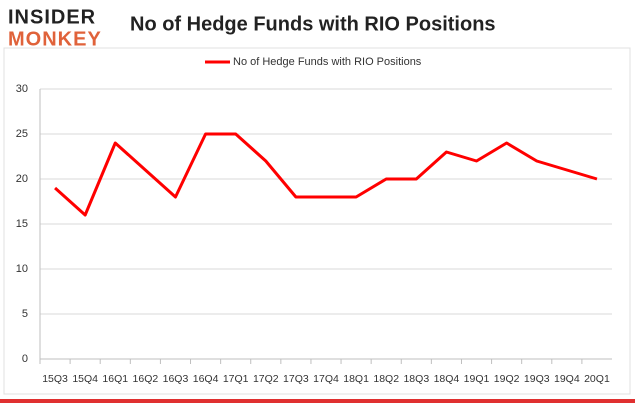 This screenshot has height=405, width=635. I want to click on logo-line2: MONKEY, so click(55, 39).